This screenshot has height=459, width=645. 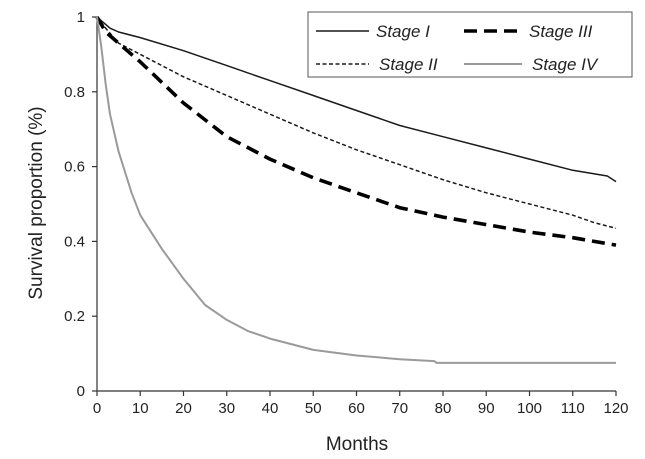 I want to click on y-tick-label: 0.2, so click(x=74, y=316).